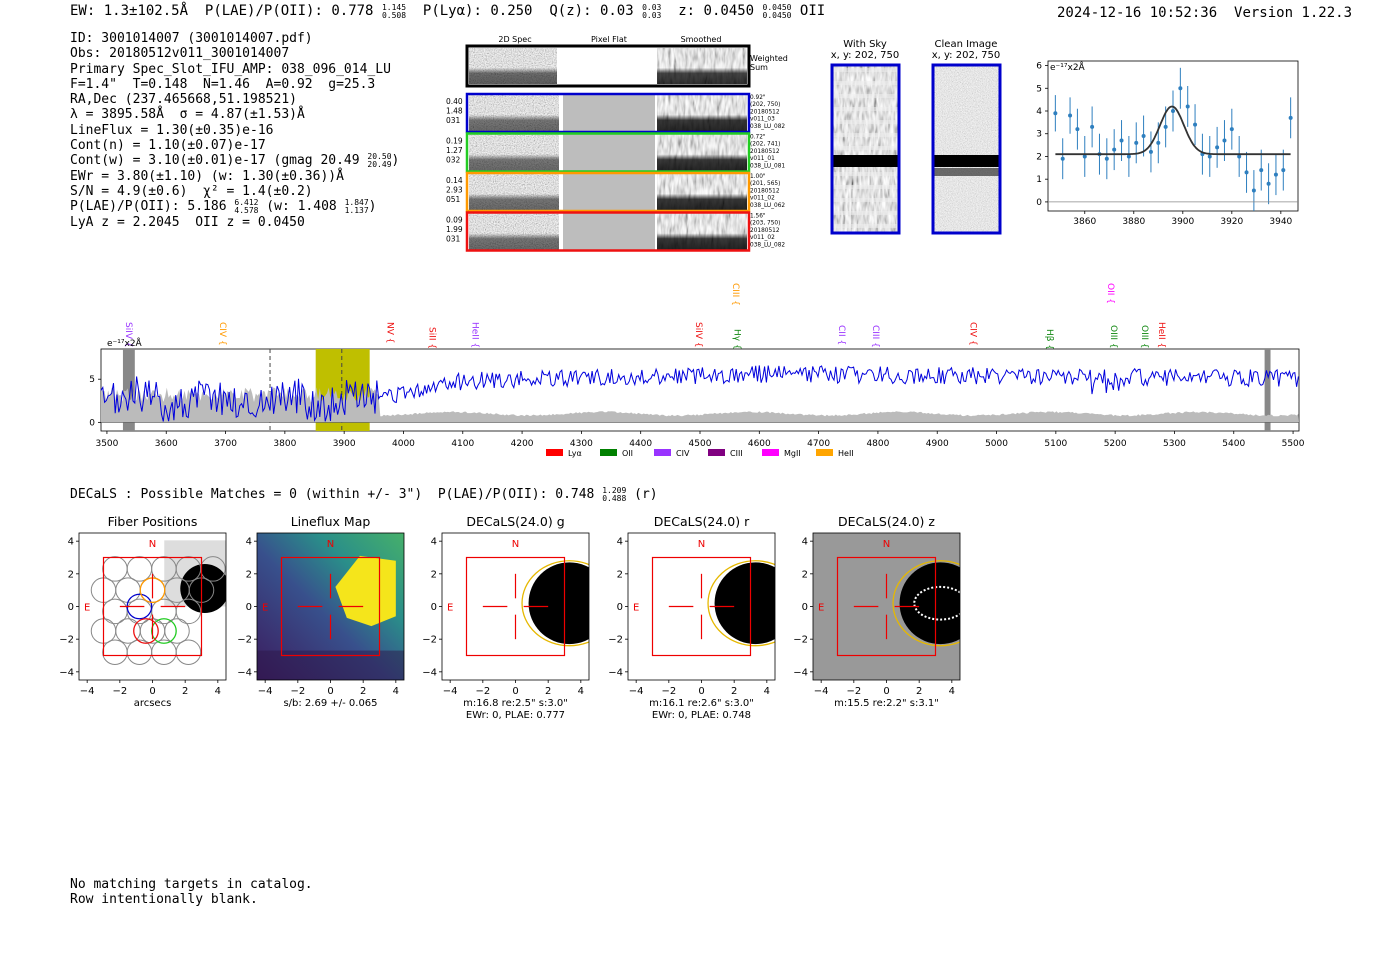 The height and width of the screenshot is (953, 1400). I want to click on z-line: OII, so click(812, 11).